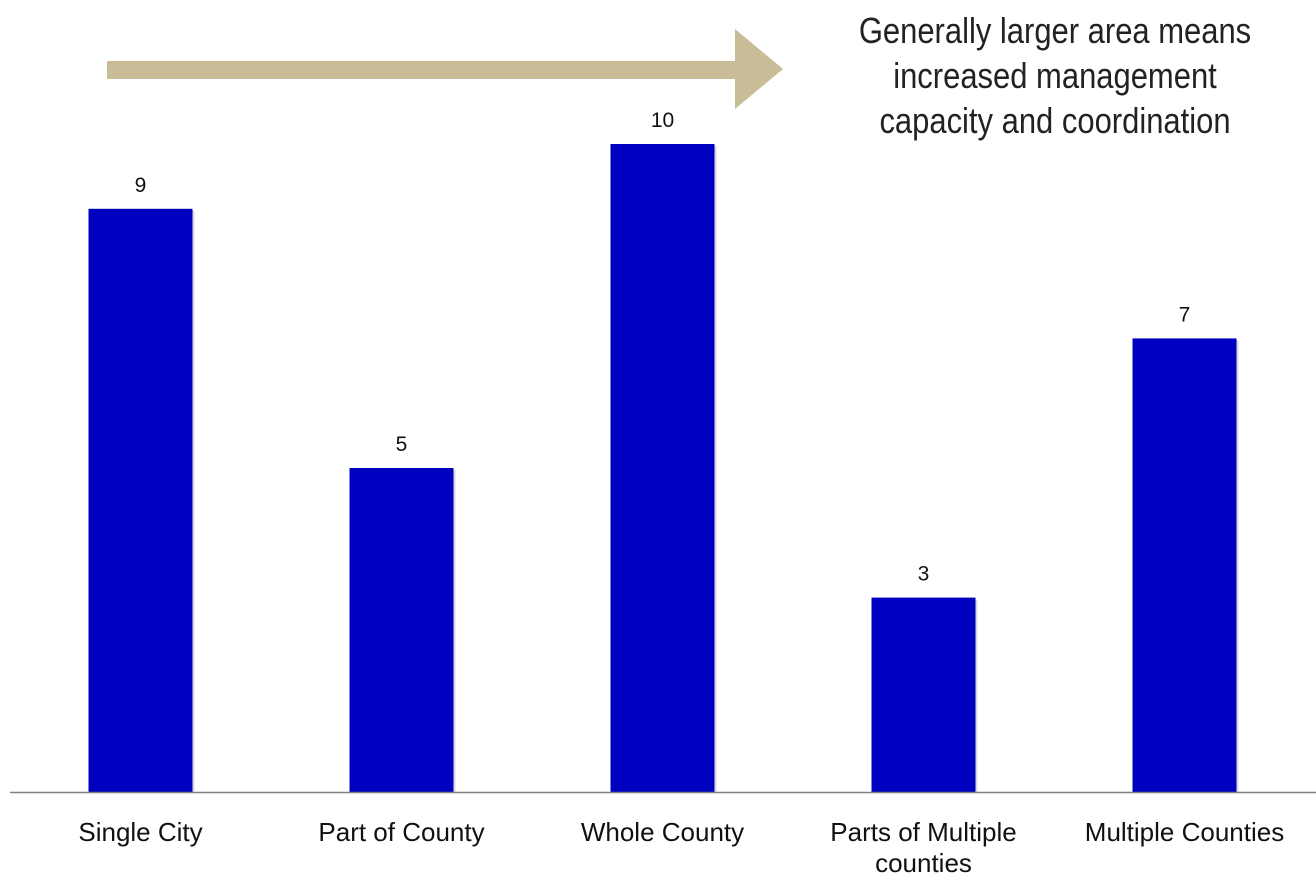 The height and width of the screenshot is (882, 1316). Describe the element at coordinates (1055, 30) in the screenshot. I see `annotation-line-1: Generally larger area means` at that location.